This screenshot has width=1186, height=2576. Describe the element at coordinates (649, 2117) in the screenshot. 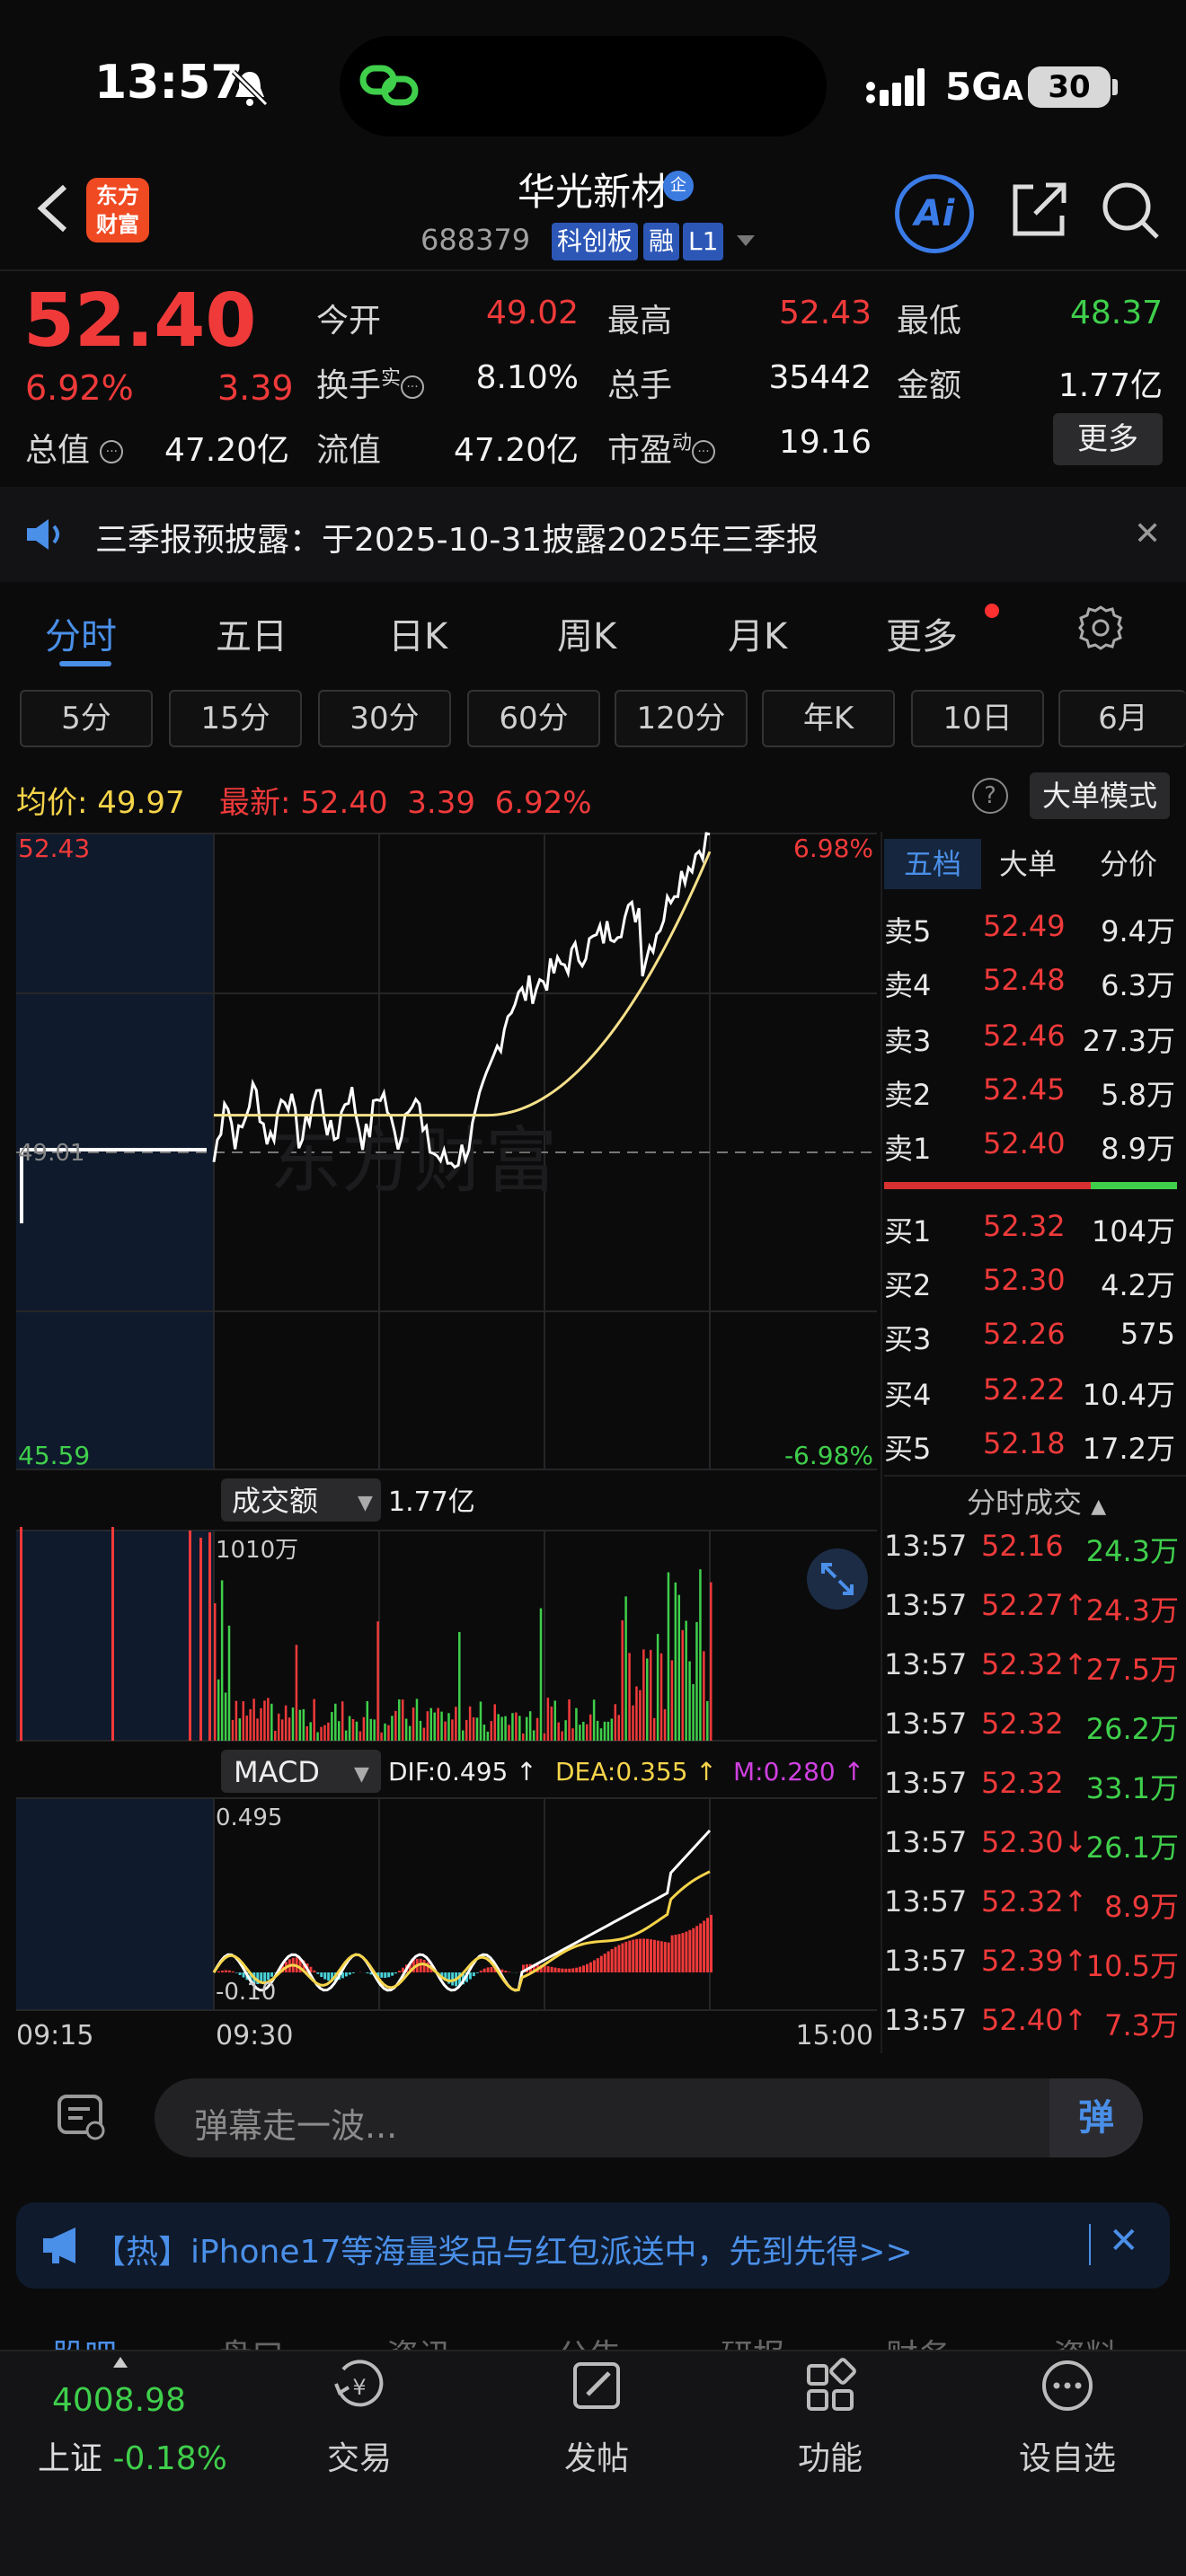

I see `danmu-input` at that location.